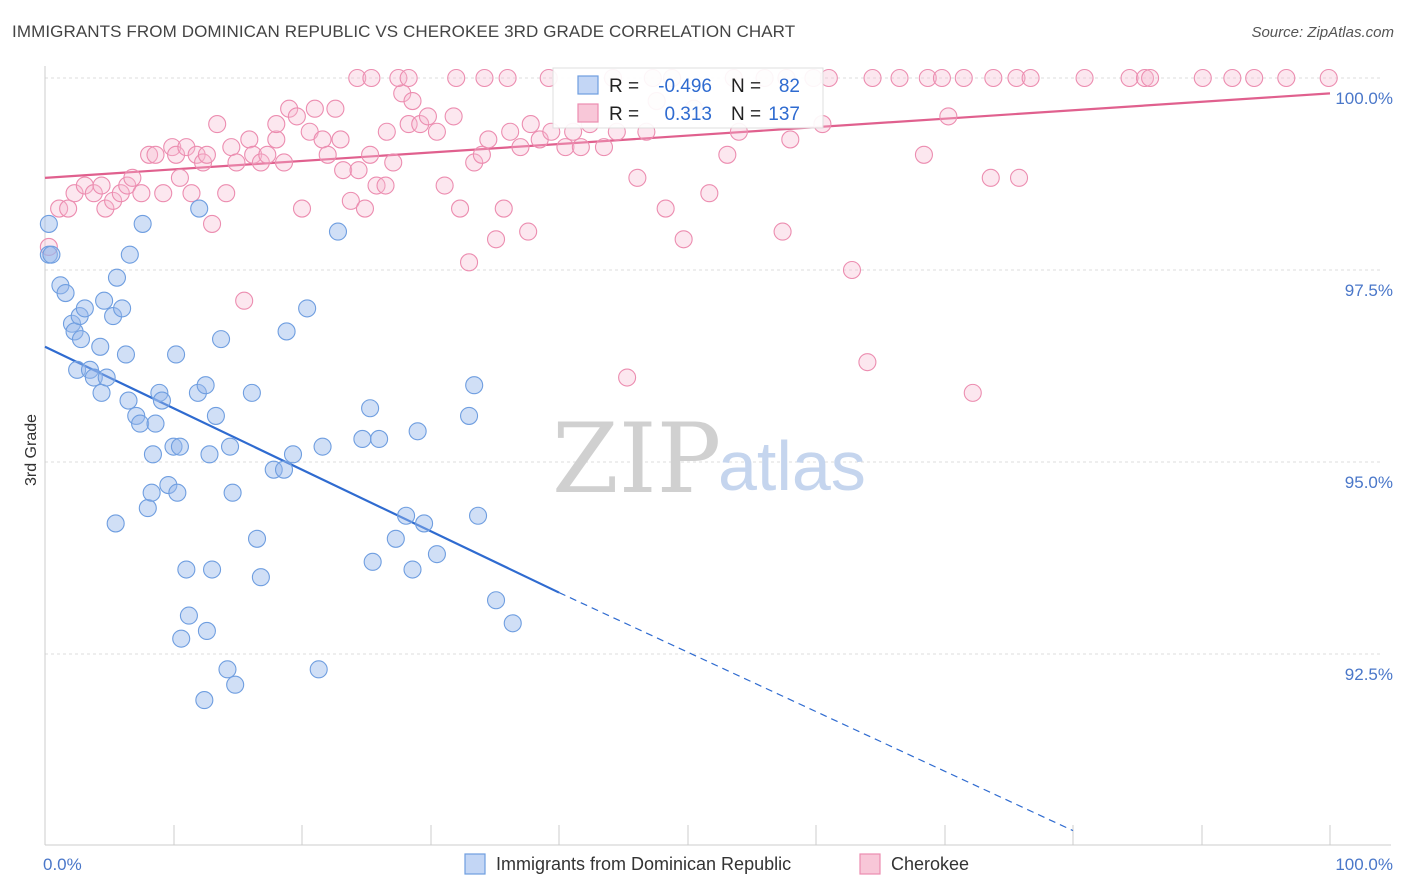  I want to click on x-tick-label-1: 100.0%, so click(1364, 864).